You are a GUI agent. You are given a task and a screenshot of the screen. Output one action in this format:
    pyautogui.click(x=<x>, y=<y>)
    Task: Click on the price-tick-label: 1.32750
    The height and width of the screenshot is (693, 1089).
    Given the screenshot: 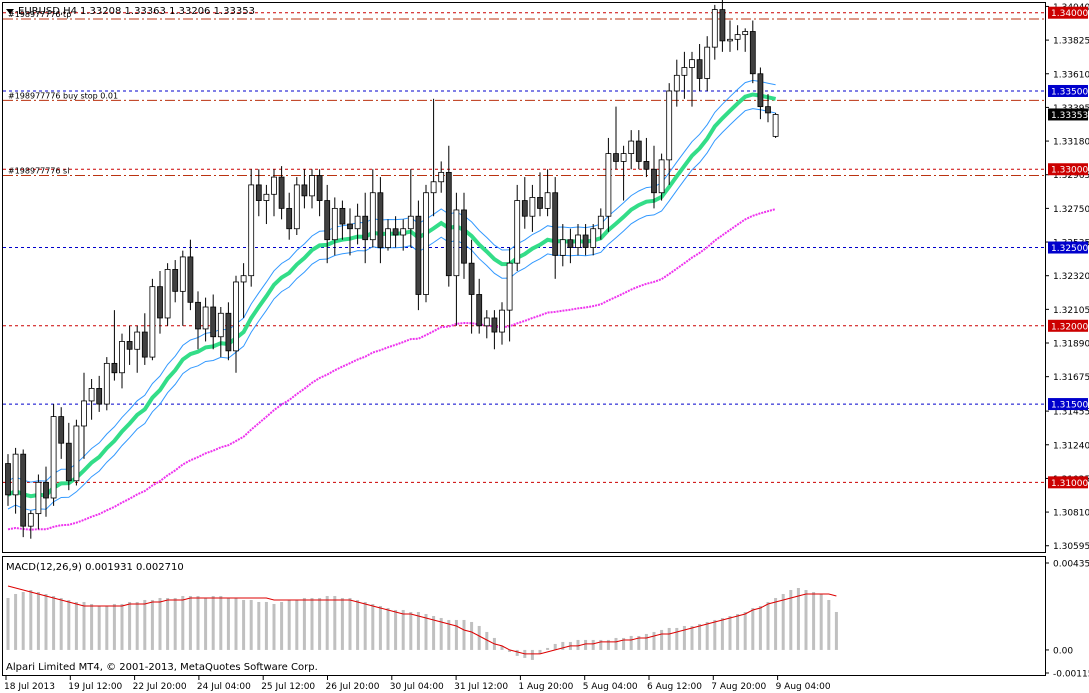 What is the action you would take?
    pyautogui.click(x=1071, y=210)
    